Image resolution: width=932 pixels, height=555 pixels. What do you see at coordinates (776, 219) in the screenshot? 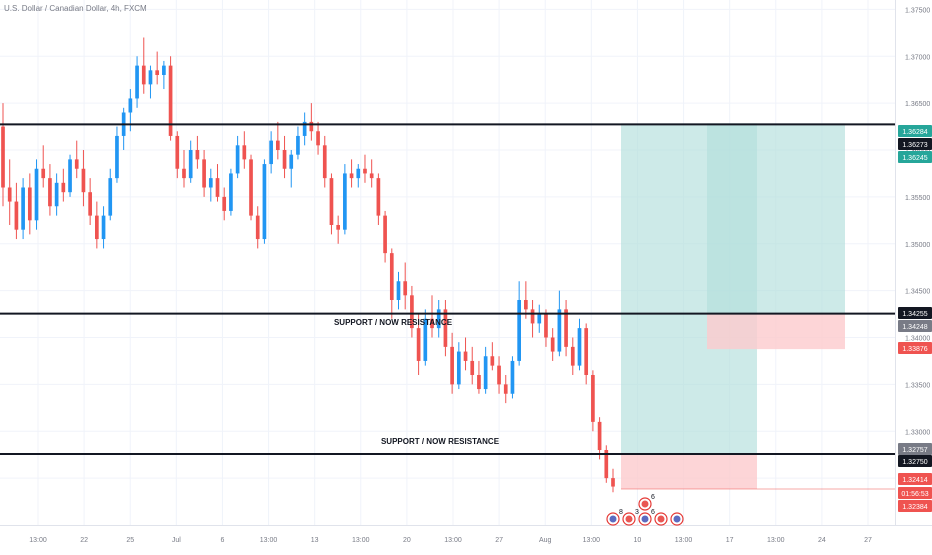
I see `long-profit-zone` at bounding box center [776, 219].